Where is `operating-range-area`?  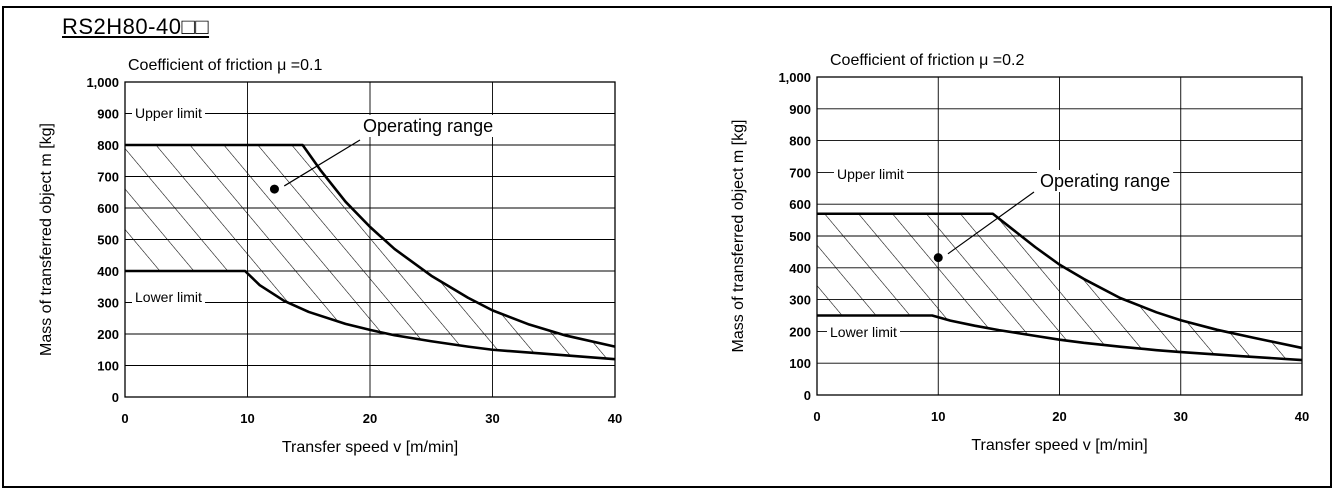
operating-range-area is located at coordinates (1059, 287).